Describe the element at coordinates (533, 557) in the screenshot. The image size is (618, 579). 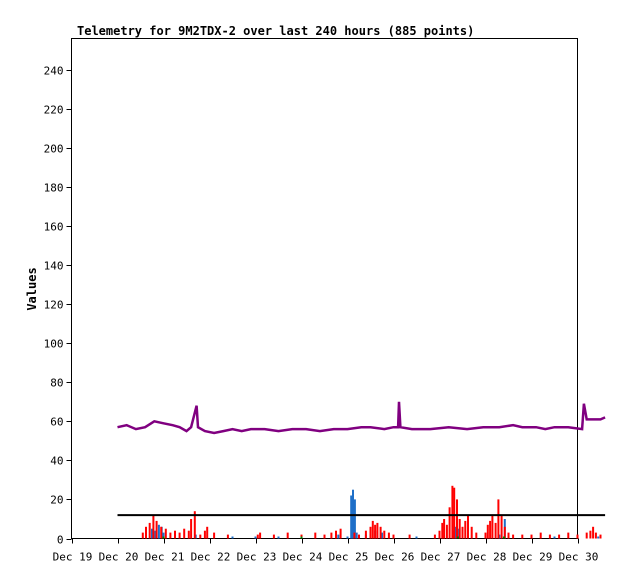
I see `x-tick-label: Dec 29` at that location.